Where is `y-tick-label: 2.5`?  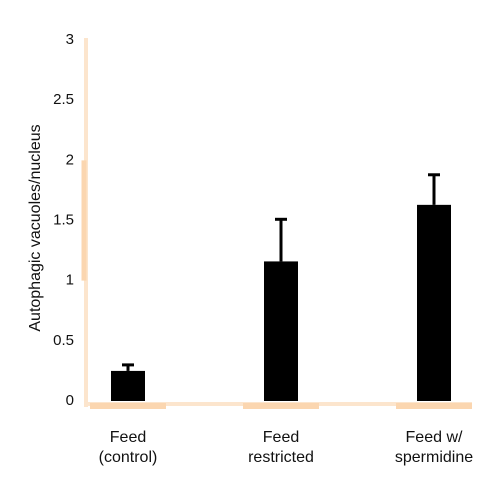
y-tick-label: 2.5 is located at coordinates (63, 99).